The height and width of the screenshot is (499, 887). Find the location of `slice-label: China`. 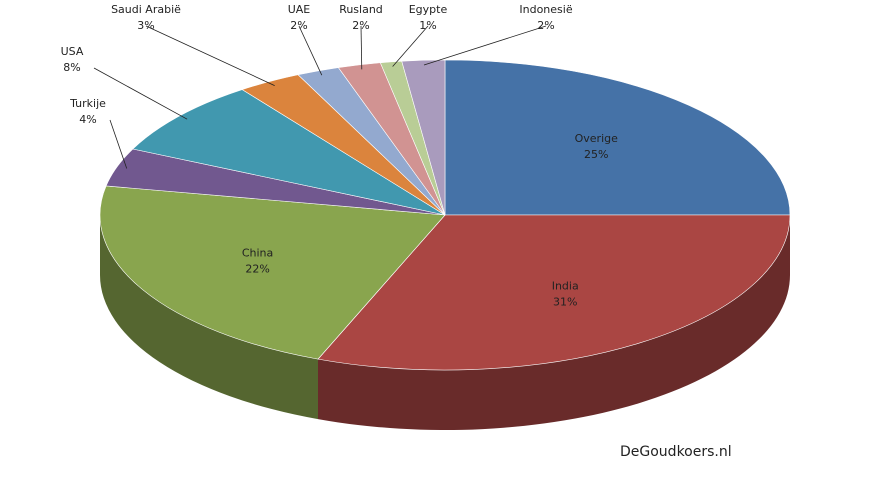

slice-label: China is located at coordinates (257, 252).